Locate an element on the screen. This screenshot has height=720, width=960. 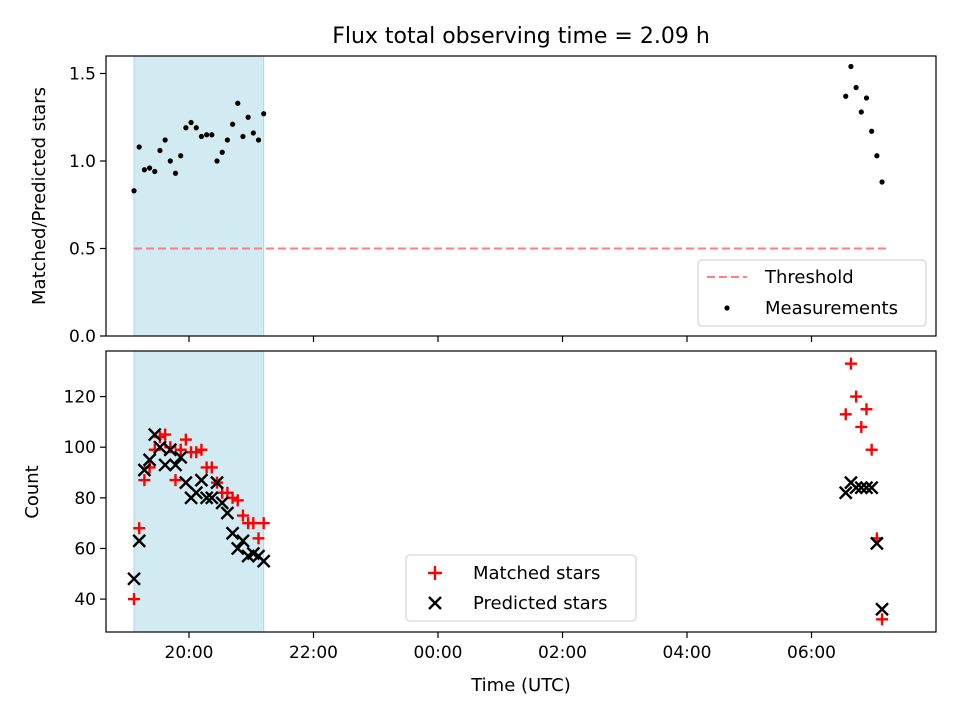
legend-predicted-label: Predicted stars is located at coordinates (540, 603).